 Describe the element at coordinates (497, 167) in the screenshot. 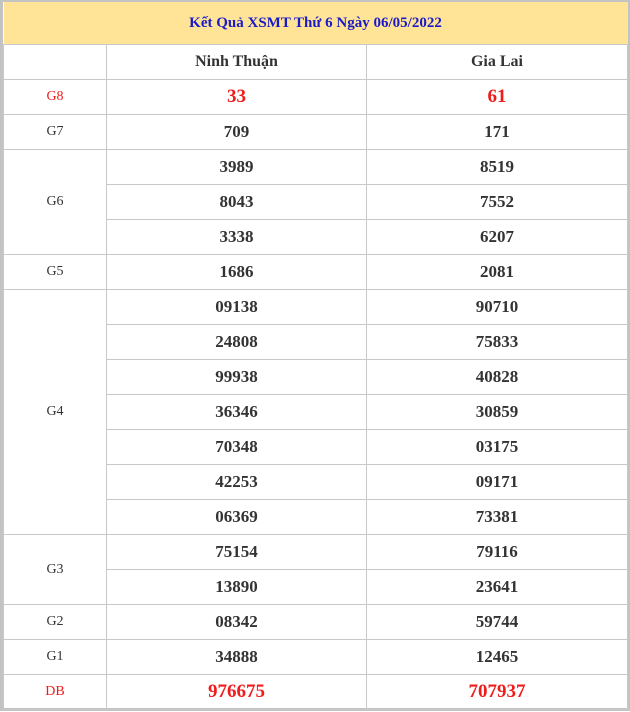

I see `gia-lai-number: 8519` at that location.